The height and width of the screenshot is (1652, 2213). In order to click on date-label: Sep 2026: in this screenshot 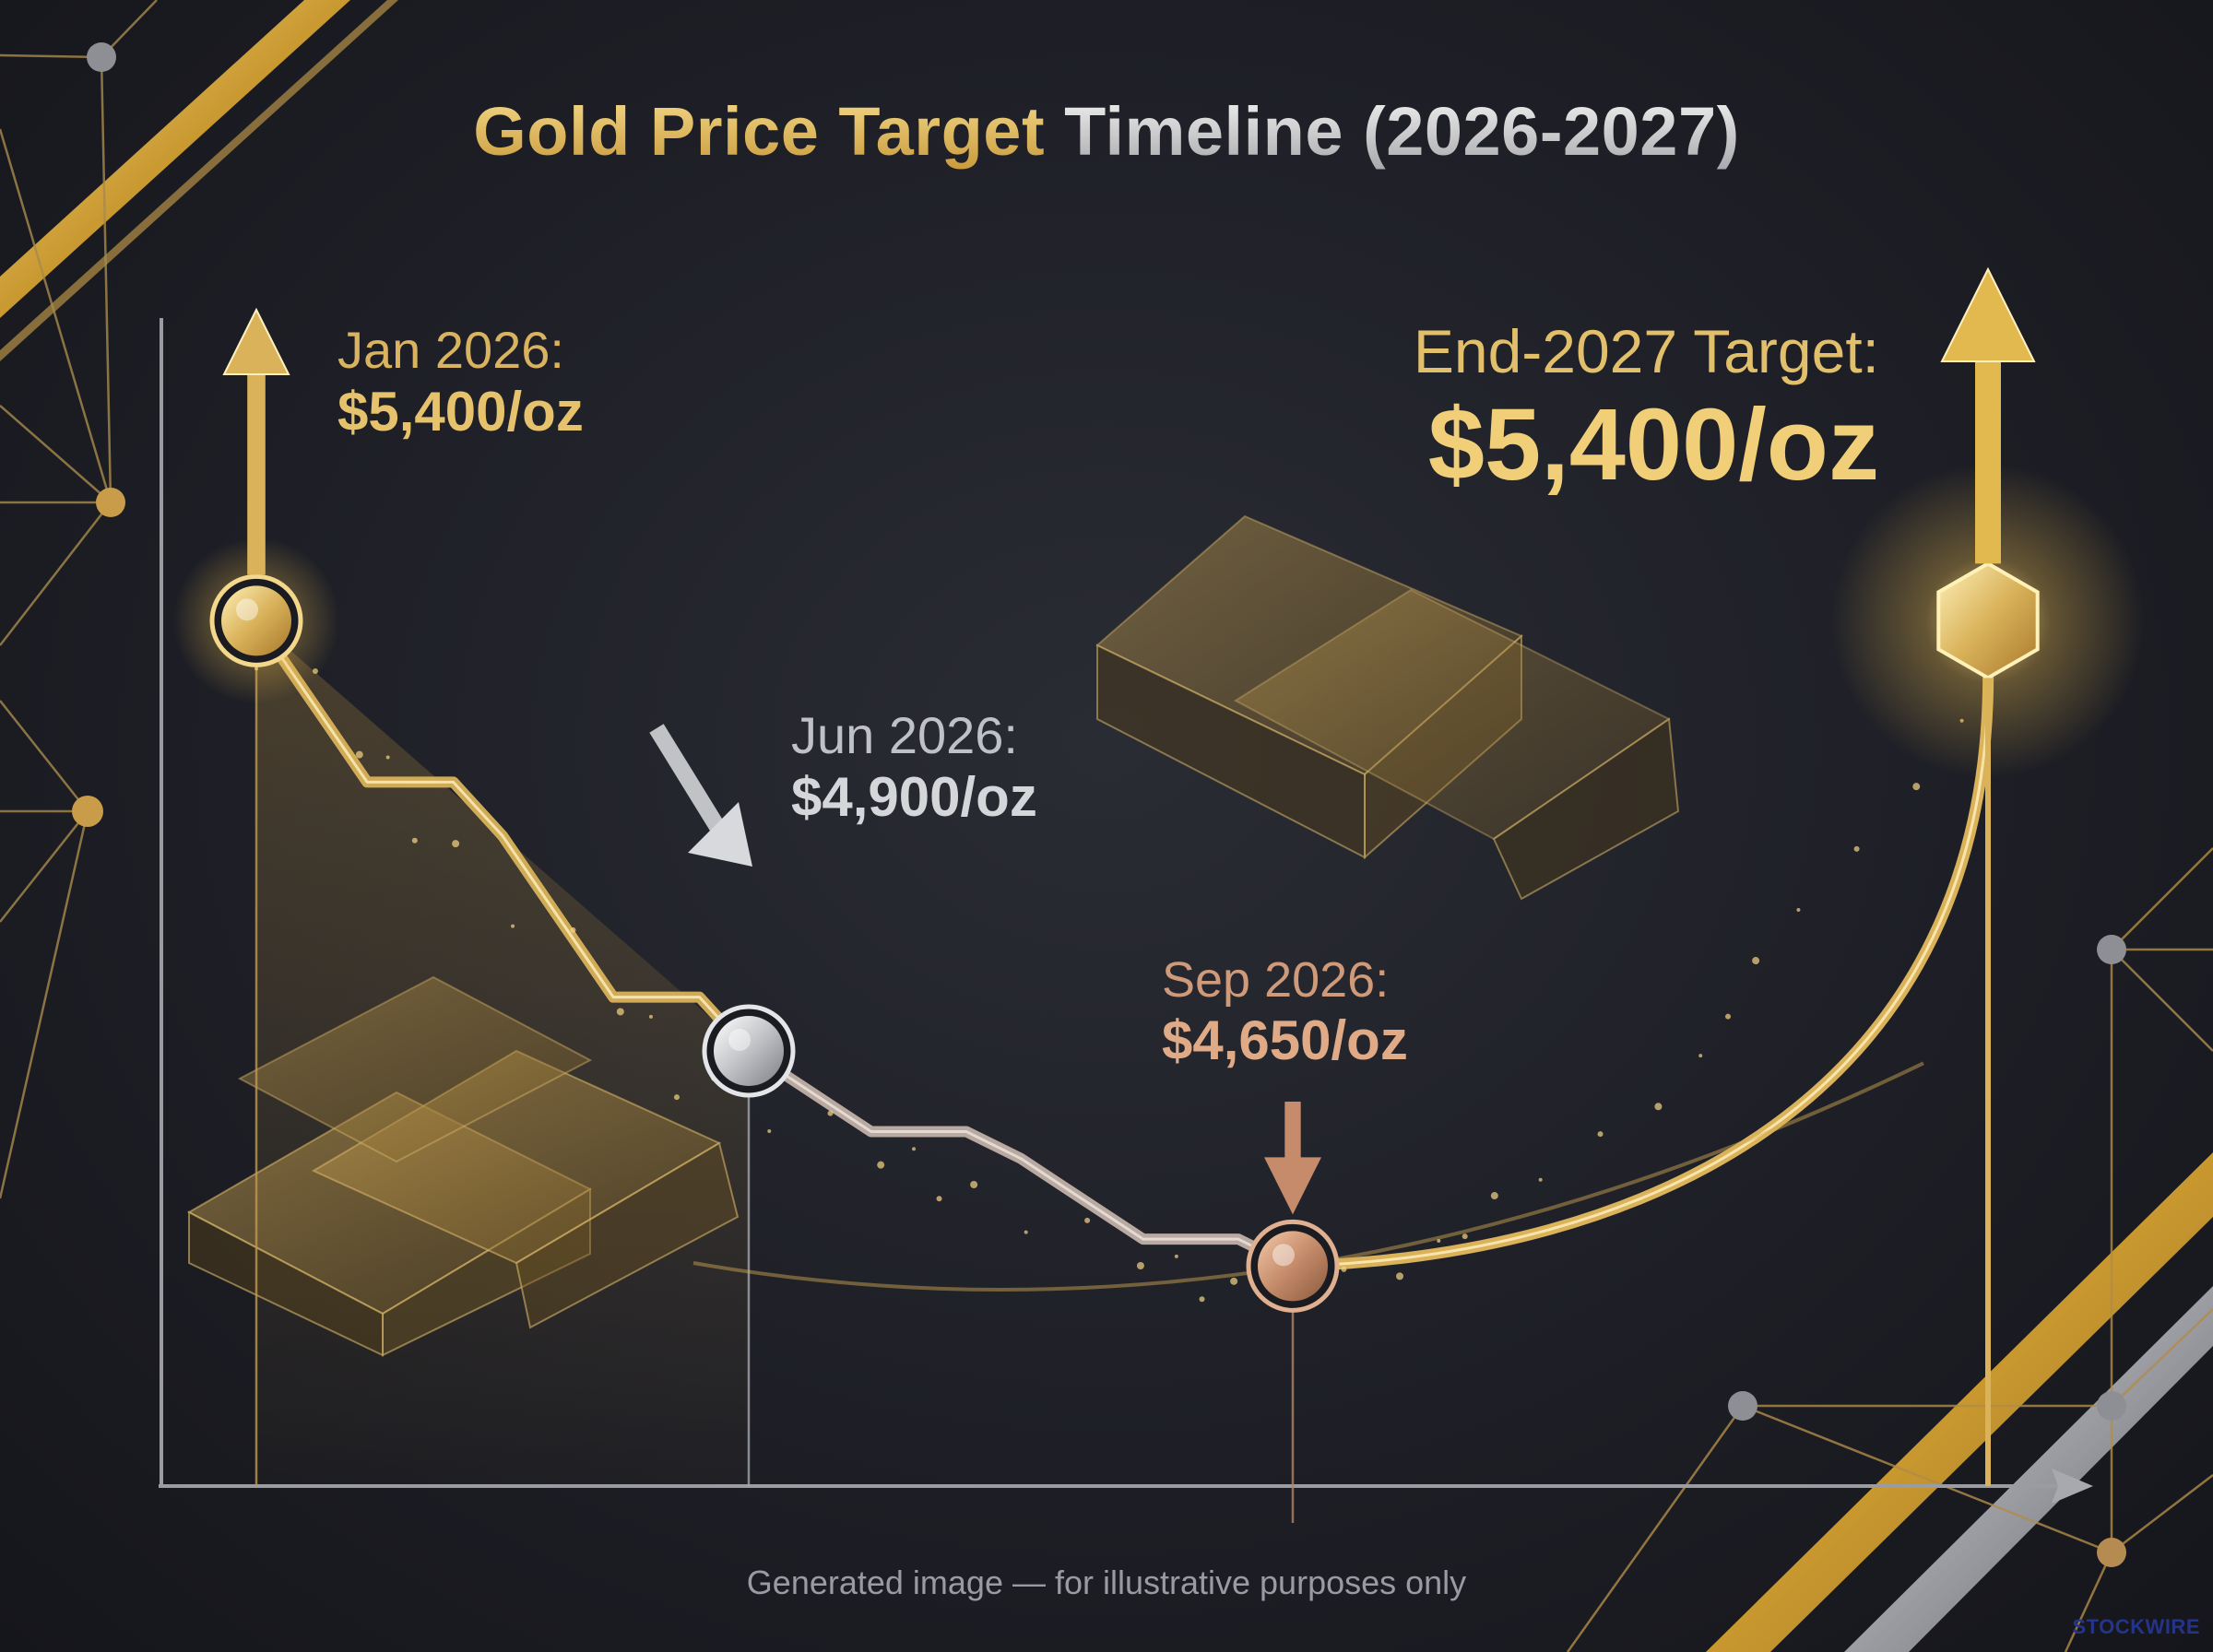, I will do `click(1276, 980)`.